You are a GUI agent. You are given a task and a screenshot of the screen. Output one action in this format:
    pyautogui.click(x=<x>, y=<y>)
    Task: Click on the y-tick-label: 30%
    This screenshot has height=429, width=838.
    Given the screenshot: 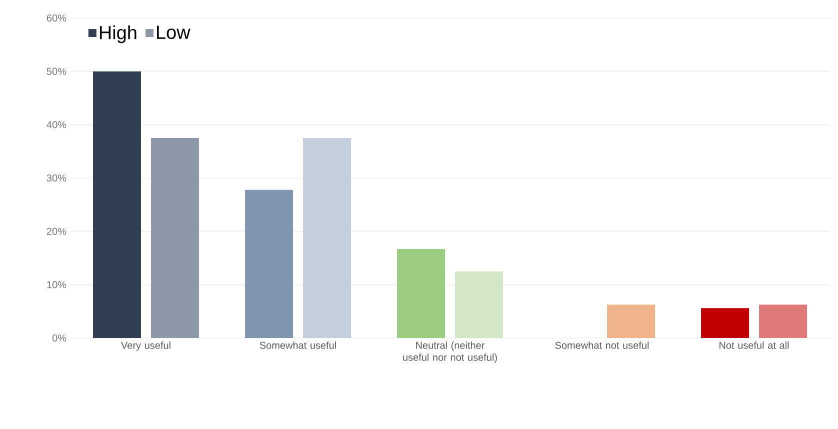 What is the action you would take?
    pyautogui.click(x=56, y=178)
    